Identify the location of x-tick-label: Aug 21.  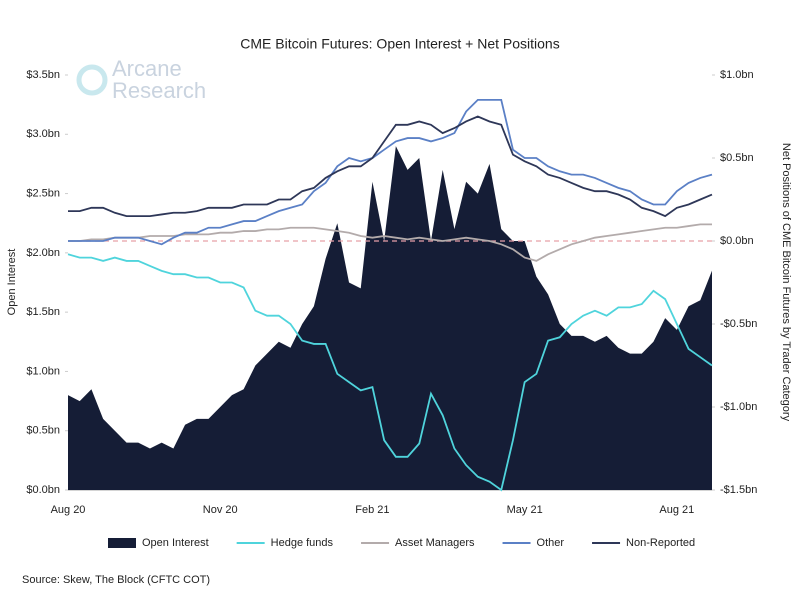
(676, 510).